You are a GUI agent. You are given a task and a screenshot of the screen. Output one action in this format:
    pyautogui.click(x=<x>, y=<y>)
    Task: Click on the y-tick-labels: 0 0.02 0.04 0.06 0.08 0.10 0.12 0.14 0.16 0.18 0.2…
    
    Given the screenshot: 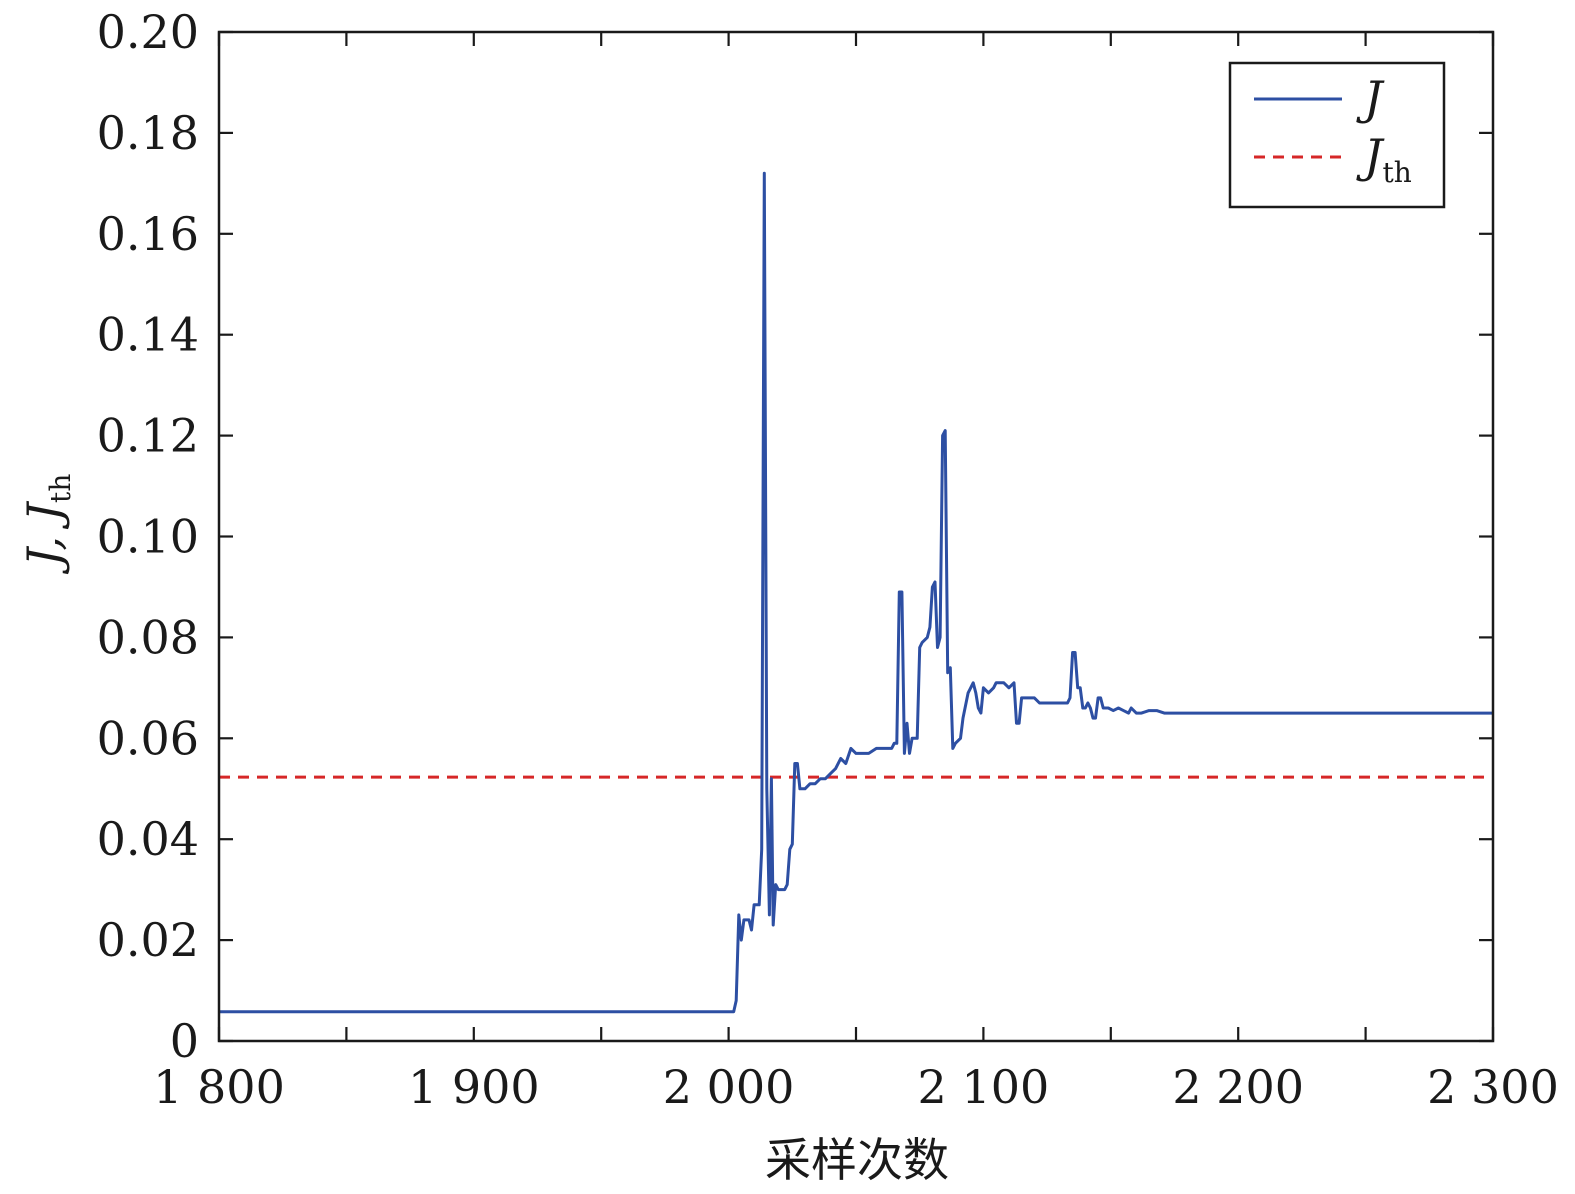 What is the action you would take?
    pyautogui.click(x=148, y=536)
    